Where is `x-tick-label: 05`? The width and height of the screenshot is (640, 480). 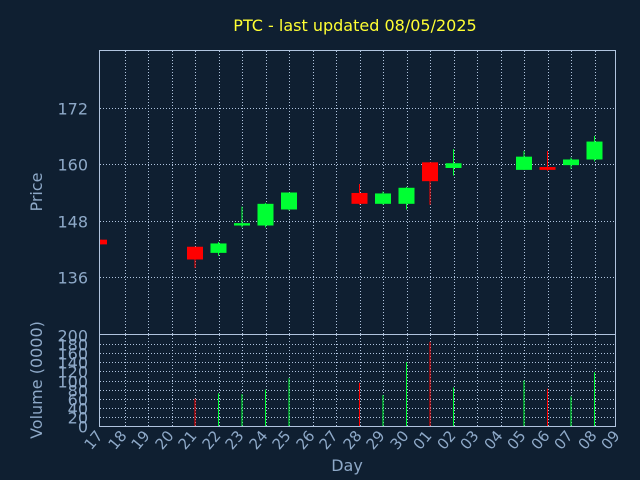
x-tick-label: 05 is located at coordinates (517, 440).